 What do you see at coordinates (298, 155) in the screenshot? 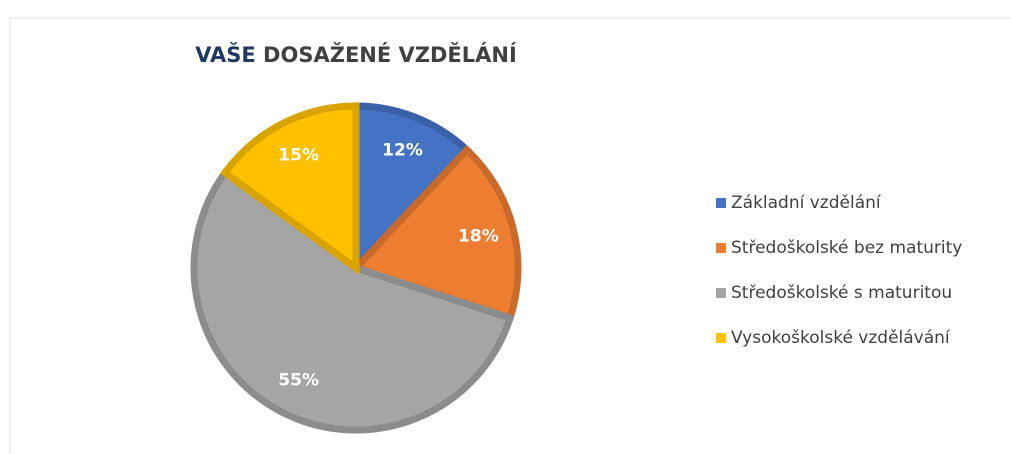
I see `data-label: 15%` at bounding box center [298, 155].